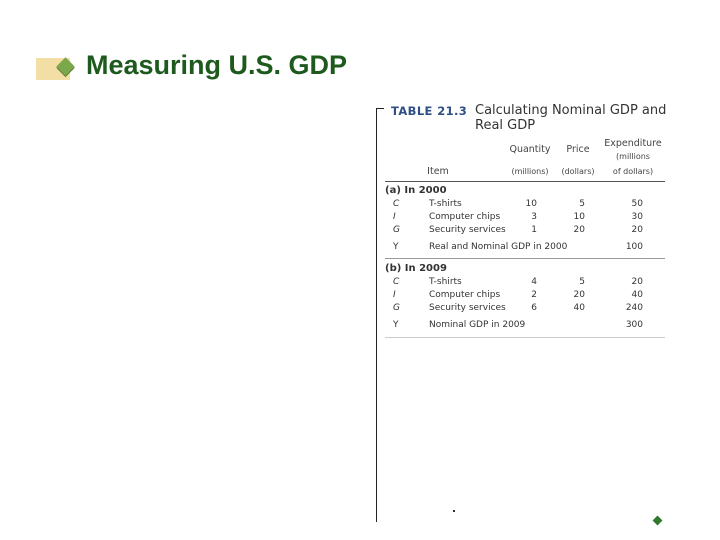 Image resolution: width=720 pixels, height=540 pixels. What do you see at coordinates (525, 231) in the screenshot?
I see `table-row: G Security services 1 20 20` at bounding box center [525, 231].